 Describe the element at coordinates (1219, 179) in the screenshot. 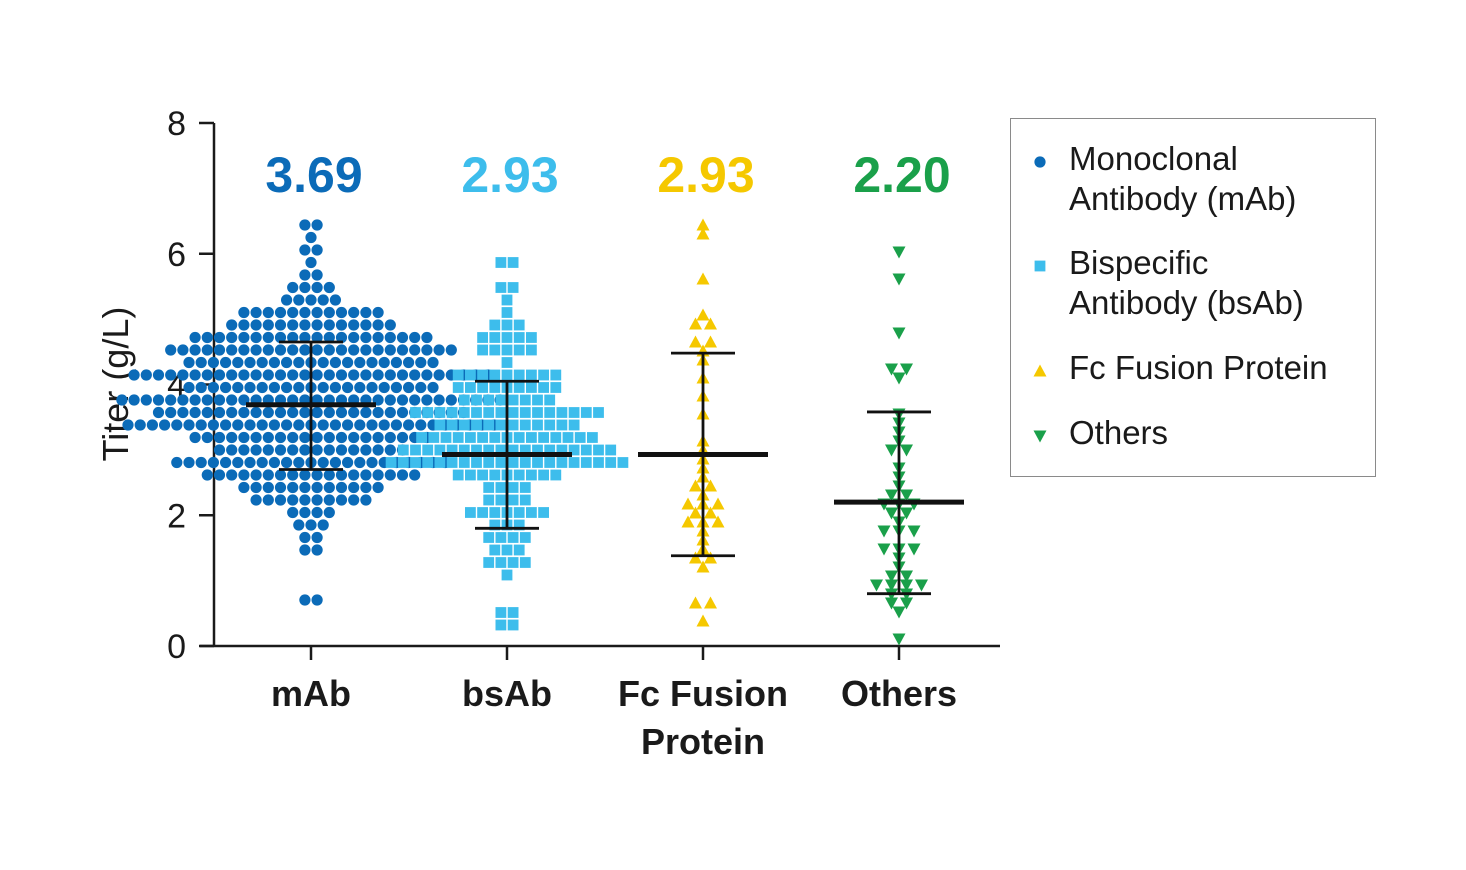

I see `legend-label: Monoclonal Antibody (mAb)` at that location.